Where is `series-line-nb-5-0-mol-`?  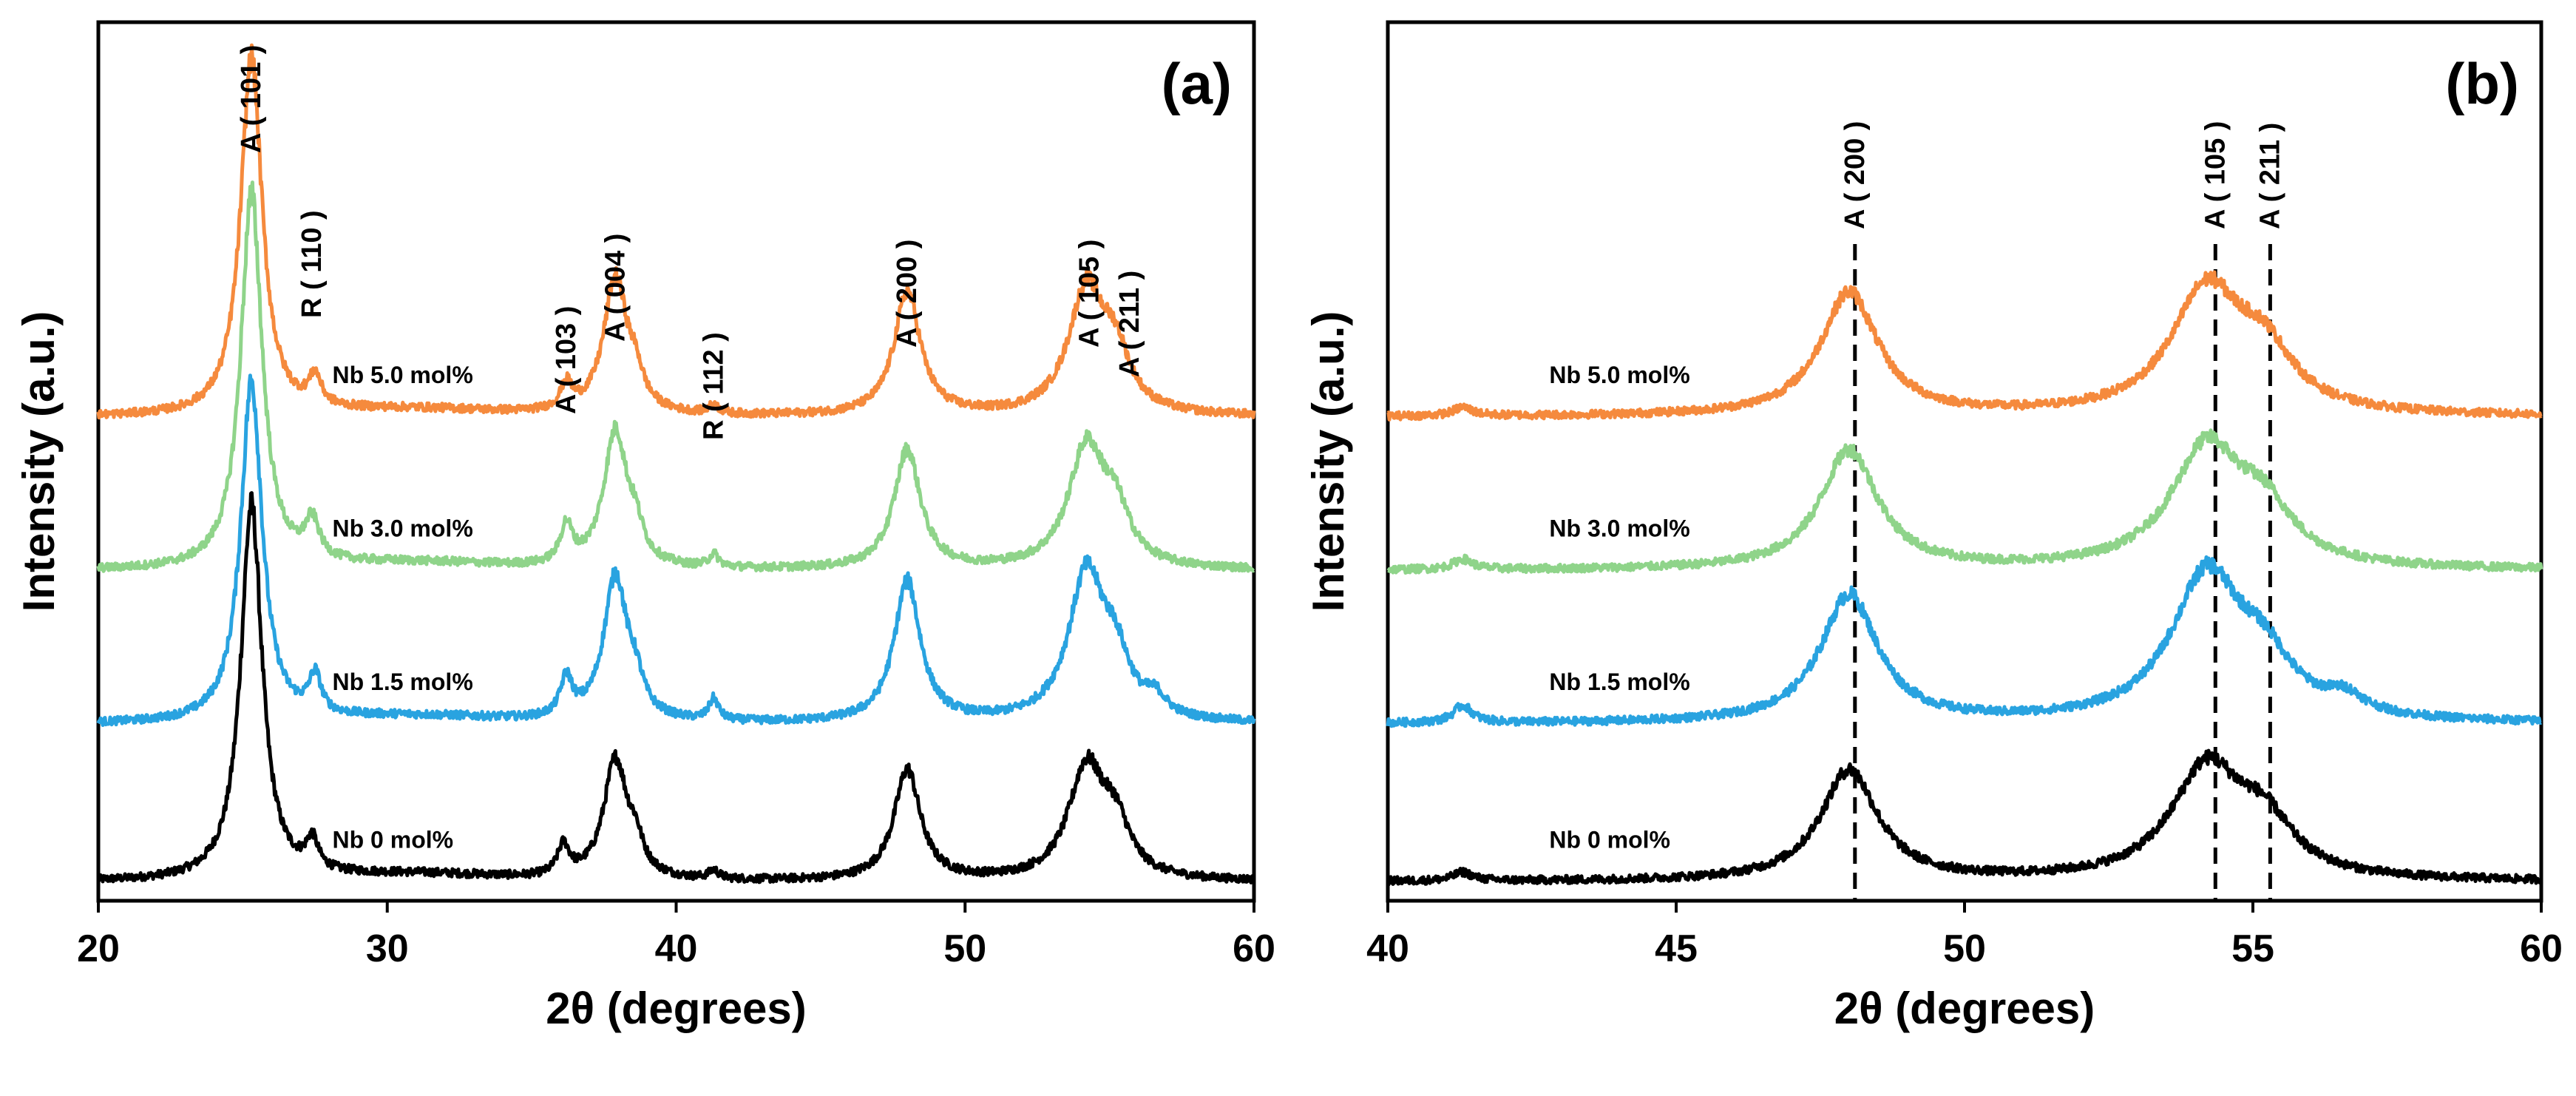
series-line-nb-5-0-mol- is located at coordinates (1964, 346).